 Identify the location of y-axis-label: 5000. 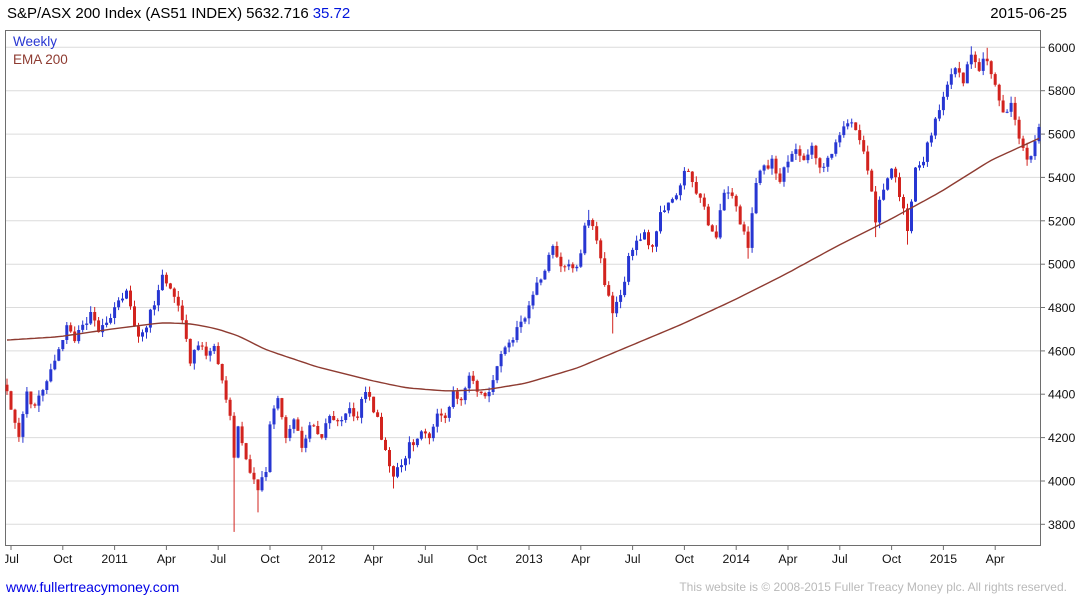
(1061, 265).